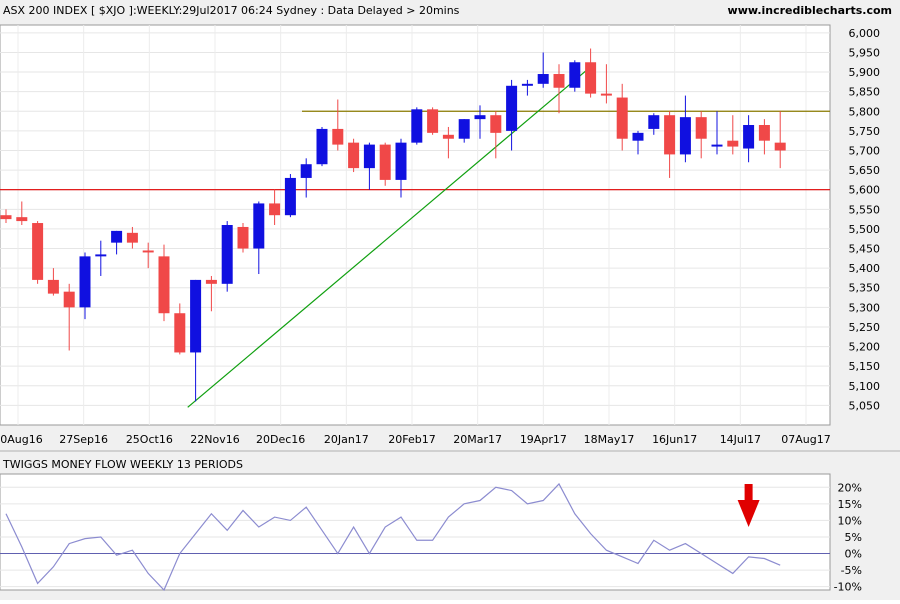  Describe the element at coordinates (865, 209) in the screenshot. I see `y-tick-label: 5,550` at that location.